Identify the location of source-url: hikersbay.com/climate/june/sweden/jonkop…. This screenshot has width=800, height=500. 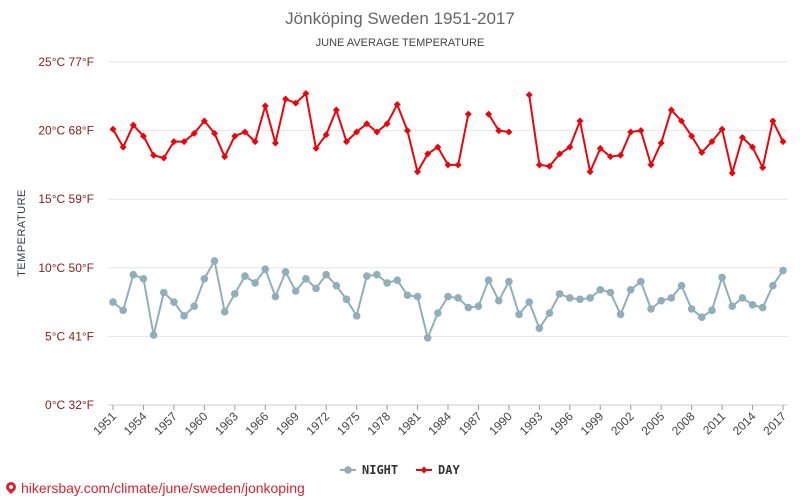
(163, 488).